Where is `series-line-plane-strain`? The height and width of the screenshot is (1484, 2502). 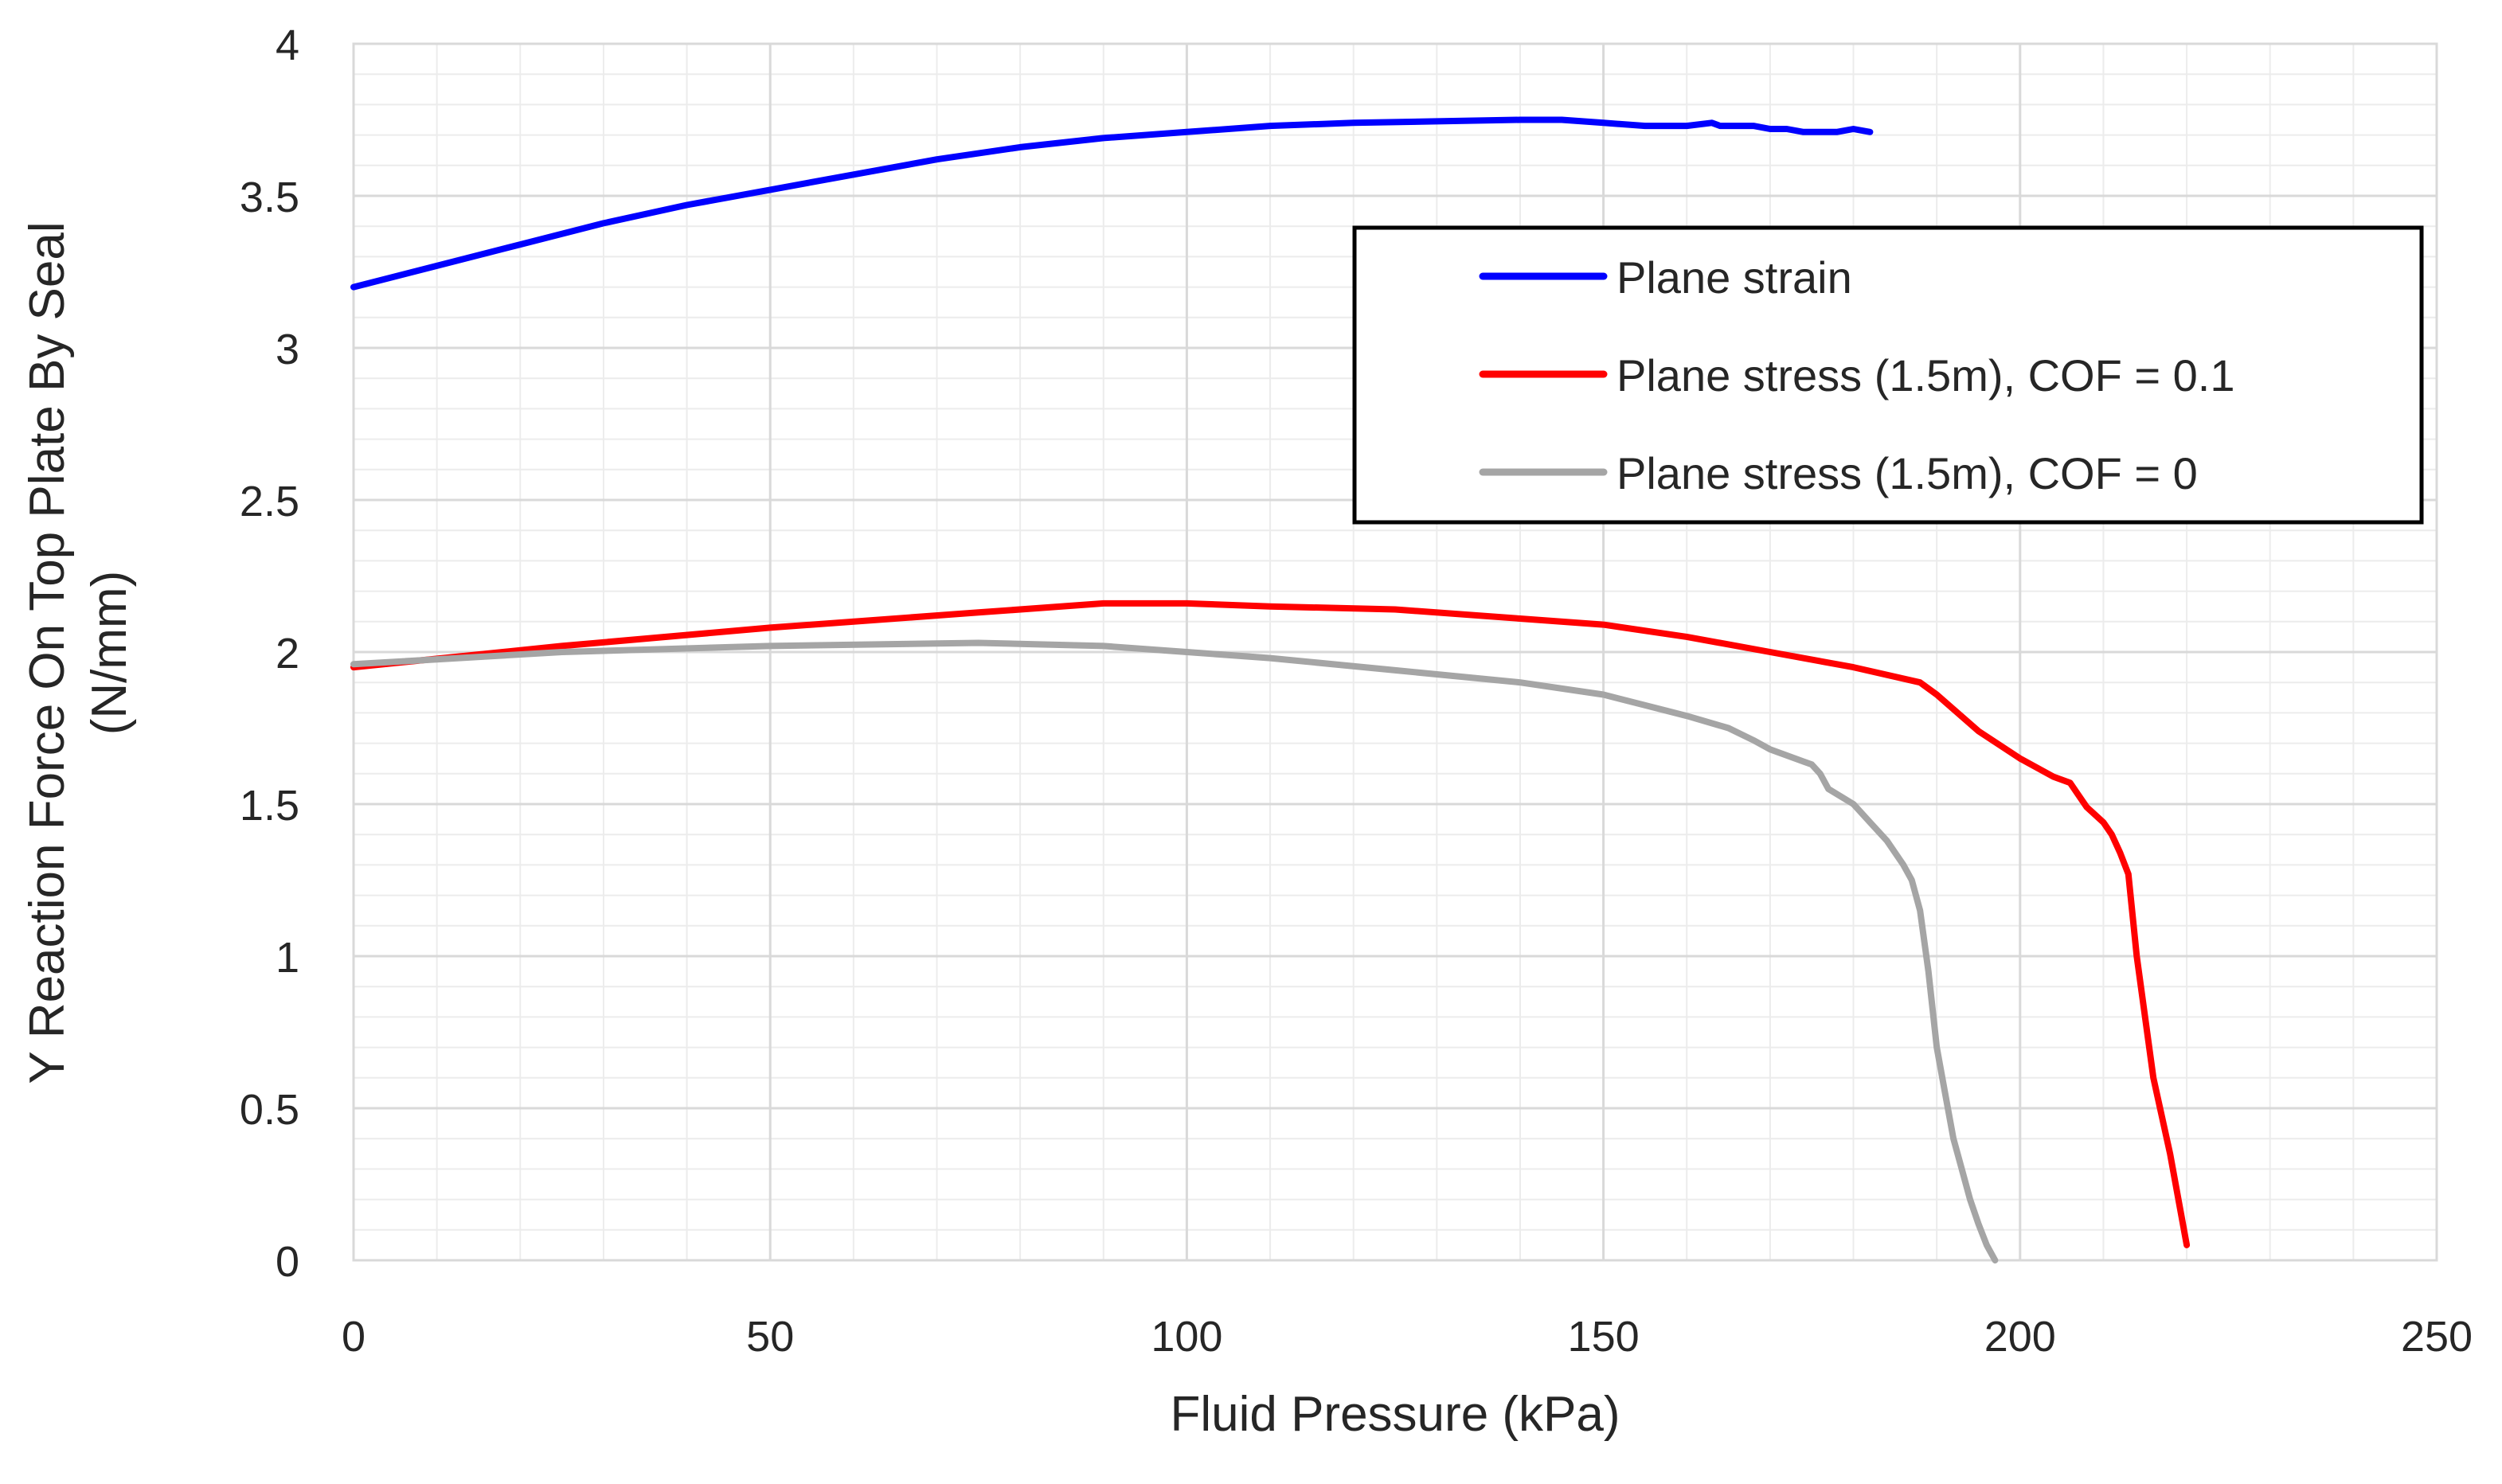
series-line-plane-strain is located at coordinates (1112, 203).